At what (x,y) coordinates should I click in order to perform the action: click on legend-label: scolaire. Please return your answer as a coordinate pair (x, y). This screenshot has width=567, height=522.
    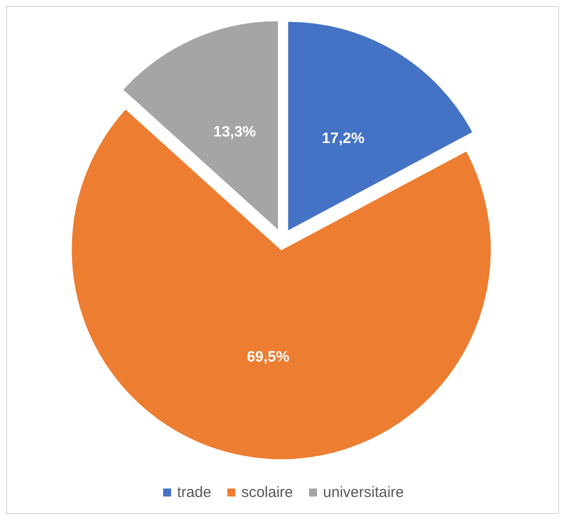
    Looking at the image, I should click on (267, 492).